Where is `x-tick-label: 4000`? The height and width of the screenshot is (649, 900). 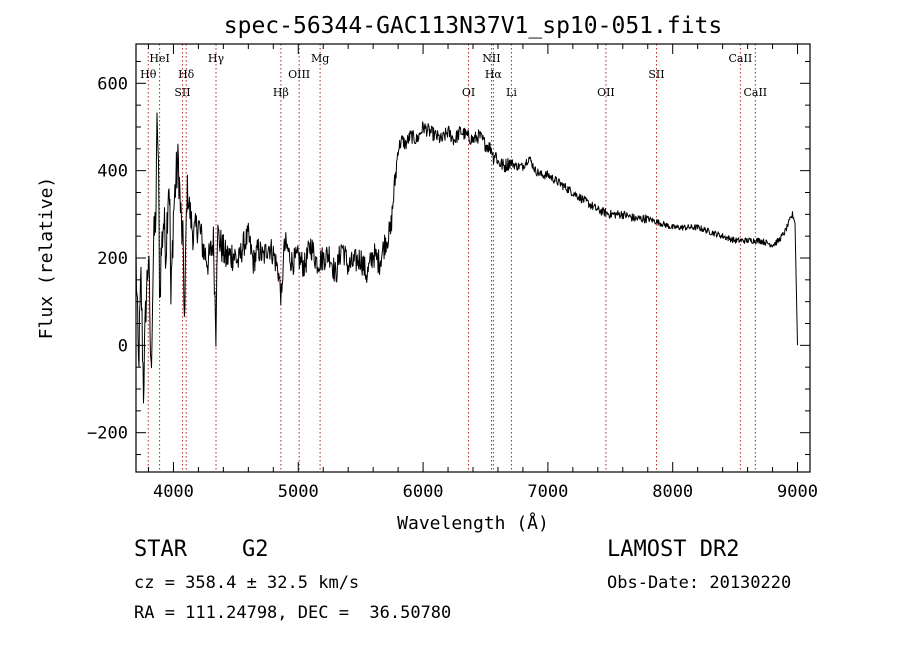 x-tick-label: 4000 is located at coordinates (173, 492).